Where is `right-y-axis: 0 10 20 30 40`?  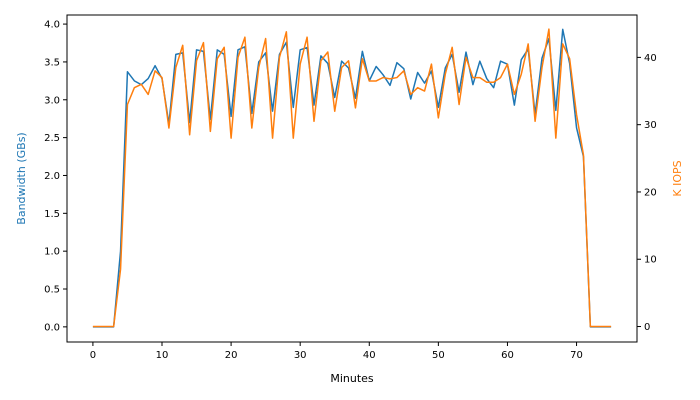
right-y-axis: 0 10 20 30 40 is located at coordinates (647, 193).